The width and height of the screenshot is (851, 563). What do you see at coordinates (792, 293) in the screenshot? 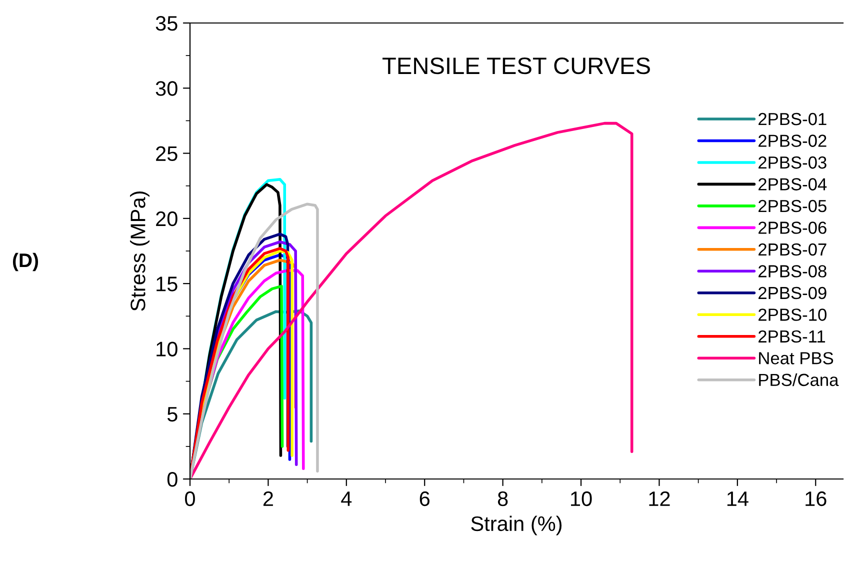
I see `legend-label: 2PBS-09` at bounding box center [792, 293].